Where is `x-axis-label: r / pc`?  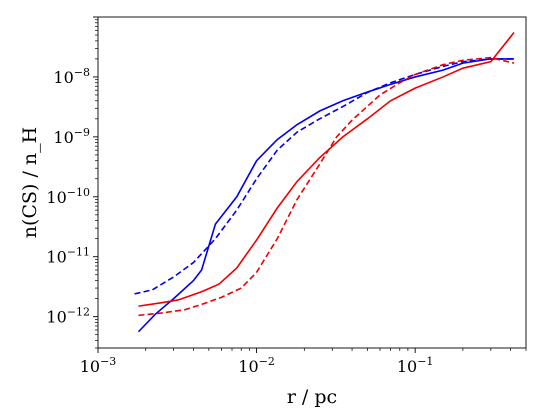 x-axis-label: r / pc is located at coordinates (312, 397).